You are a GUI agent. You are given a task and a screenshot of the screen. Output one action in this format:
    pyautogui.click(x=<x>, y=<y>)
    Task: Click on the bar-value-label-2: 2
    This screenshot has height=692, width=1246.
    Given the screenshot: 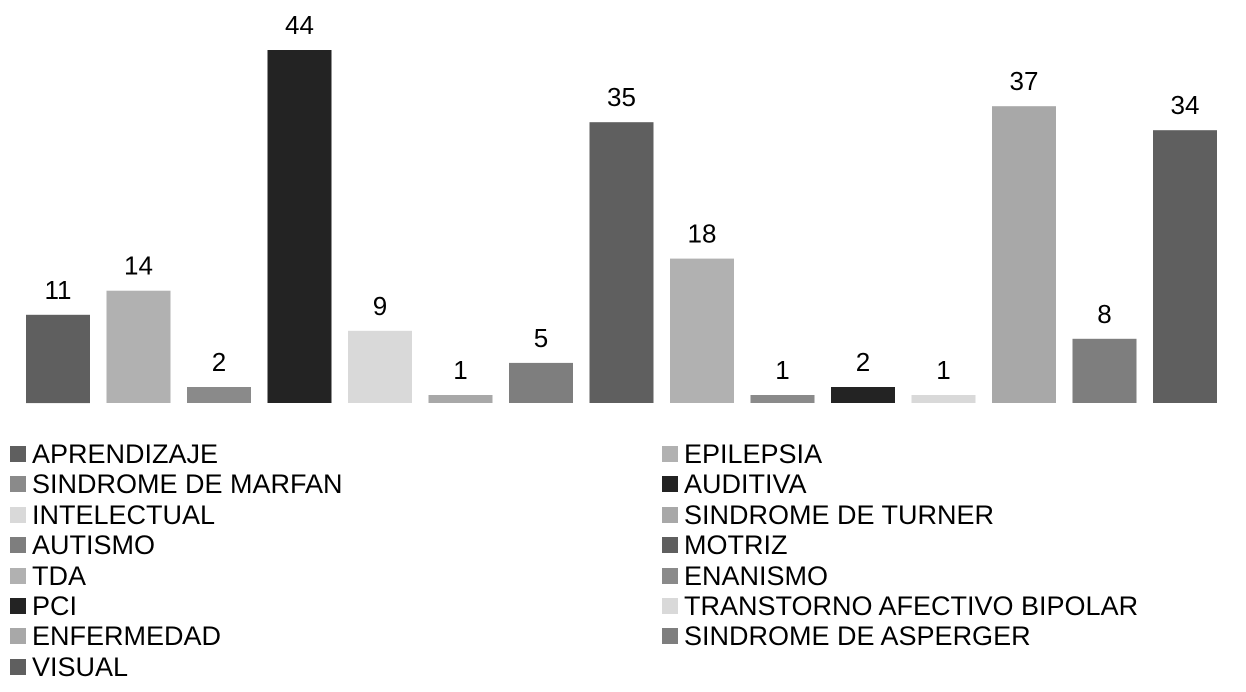 What is the action you would take?
    pyautogui.click(x=219, y=362)
    